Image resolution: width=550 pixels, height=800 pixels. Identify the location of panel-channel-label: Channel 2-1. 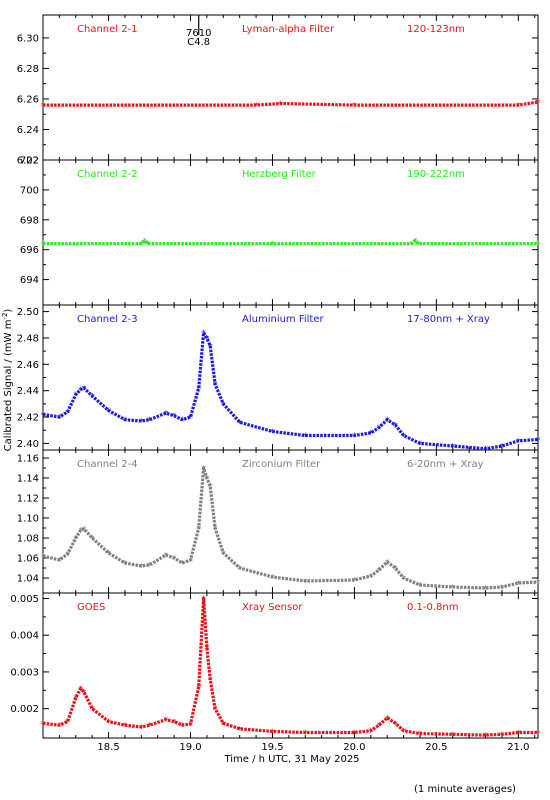
(107, 29).